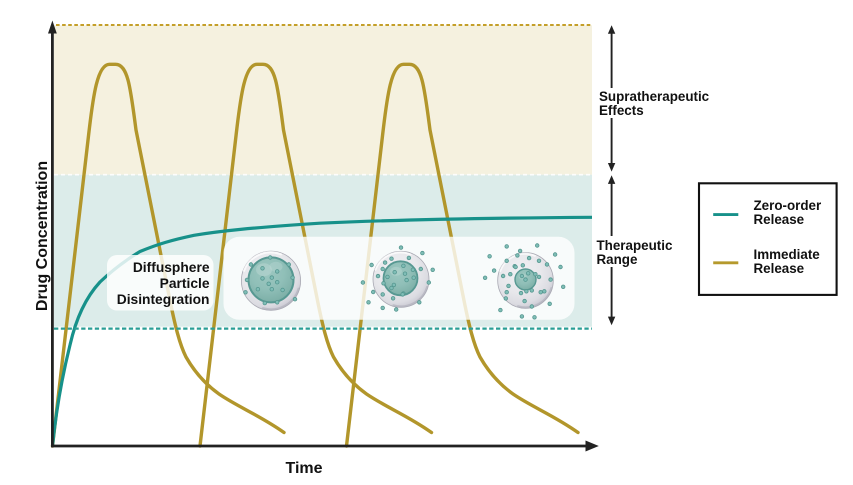 Image resolution: width=853 pixels, height=485 pixels. What do you see at coordinates (42, 236) in the screenshot?
I see `svg-text: Drug Concentration` at bounding box center [42, 236].